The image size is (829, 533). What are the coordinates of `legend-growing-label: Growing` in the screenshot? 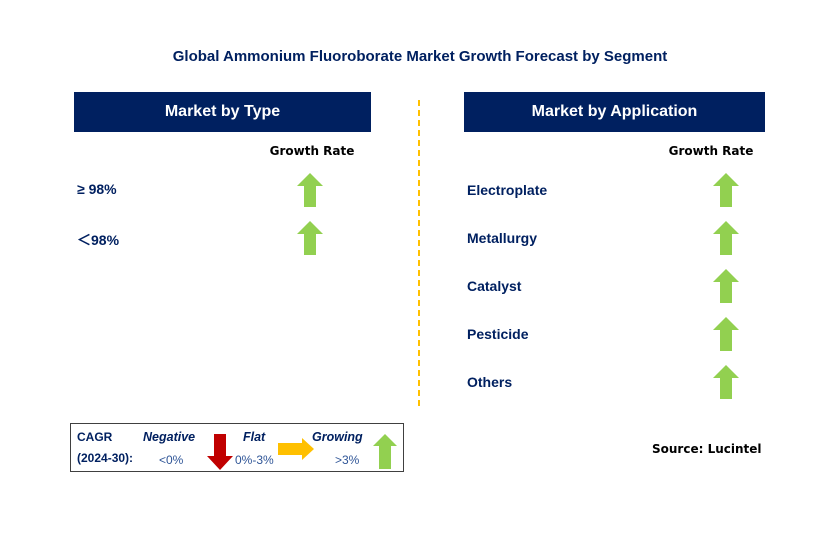 It's located at (337, 437).